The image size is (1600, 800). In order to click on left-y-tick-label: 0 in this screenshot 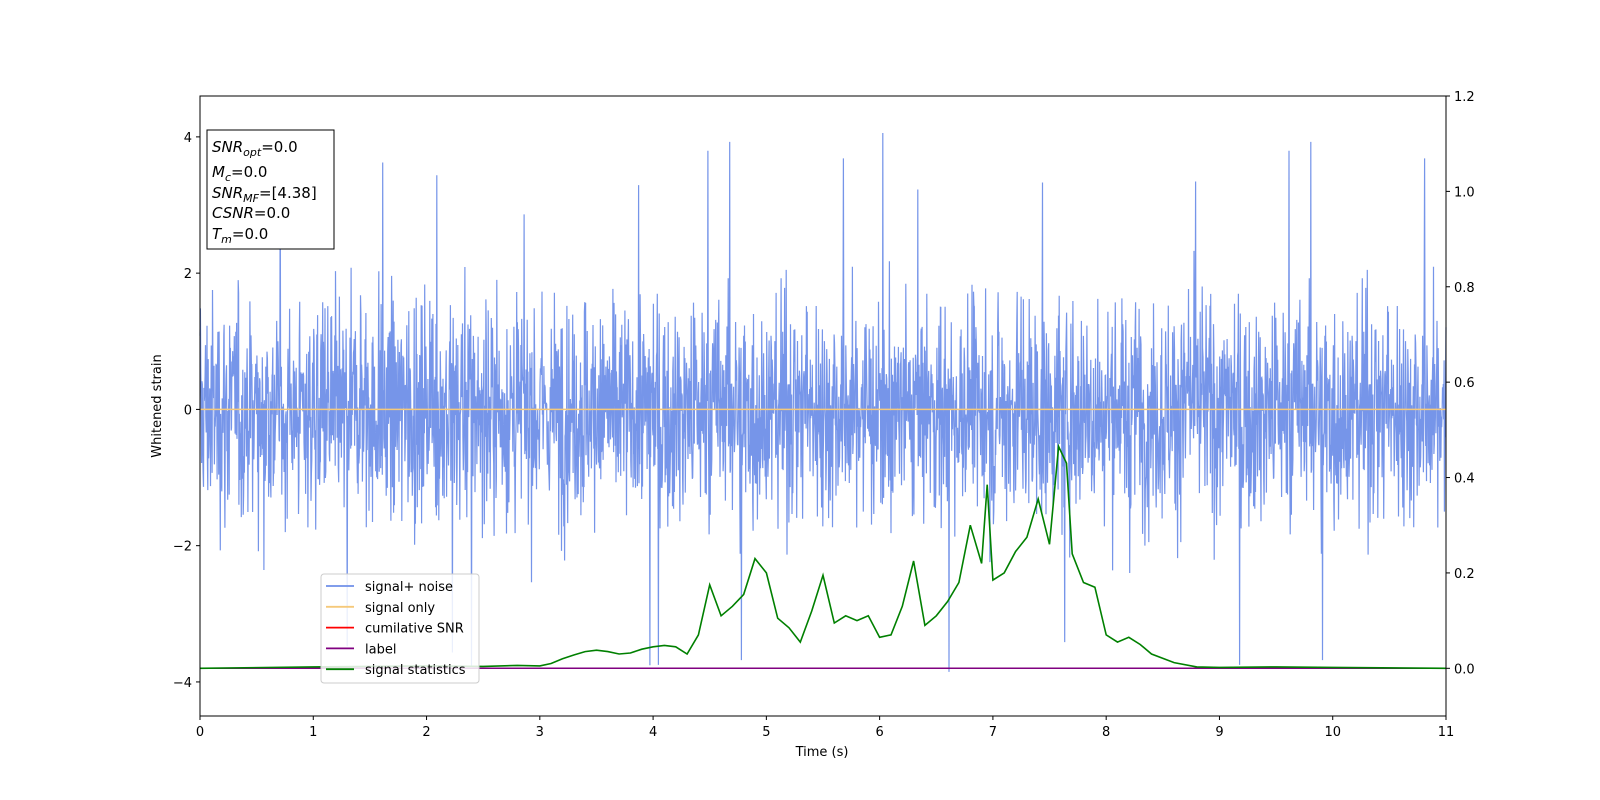, I will do `click(188, 410)`.